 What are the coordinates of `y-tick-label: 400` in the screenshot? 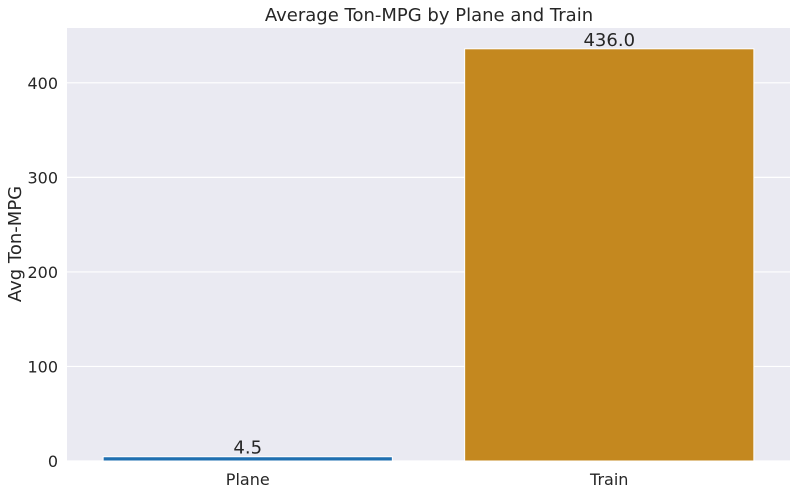 It's located at (42, 83).